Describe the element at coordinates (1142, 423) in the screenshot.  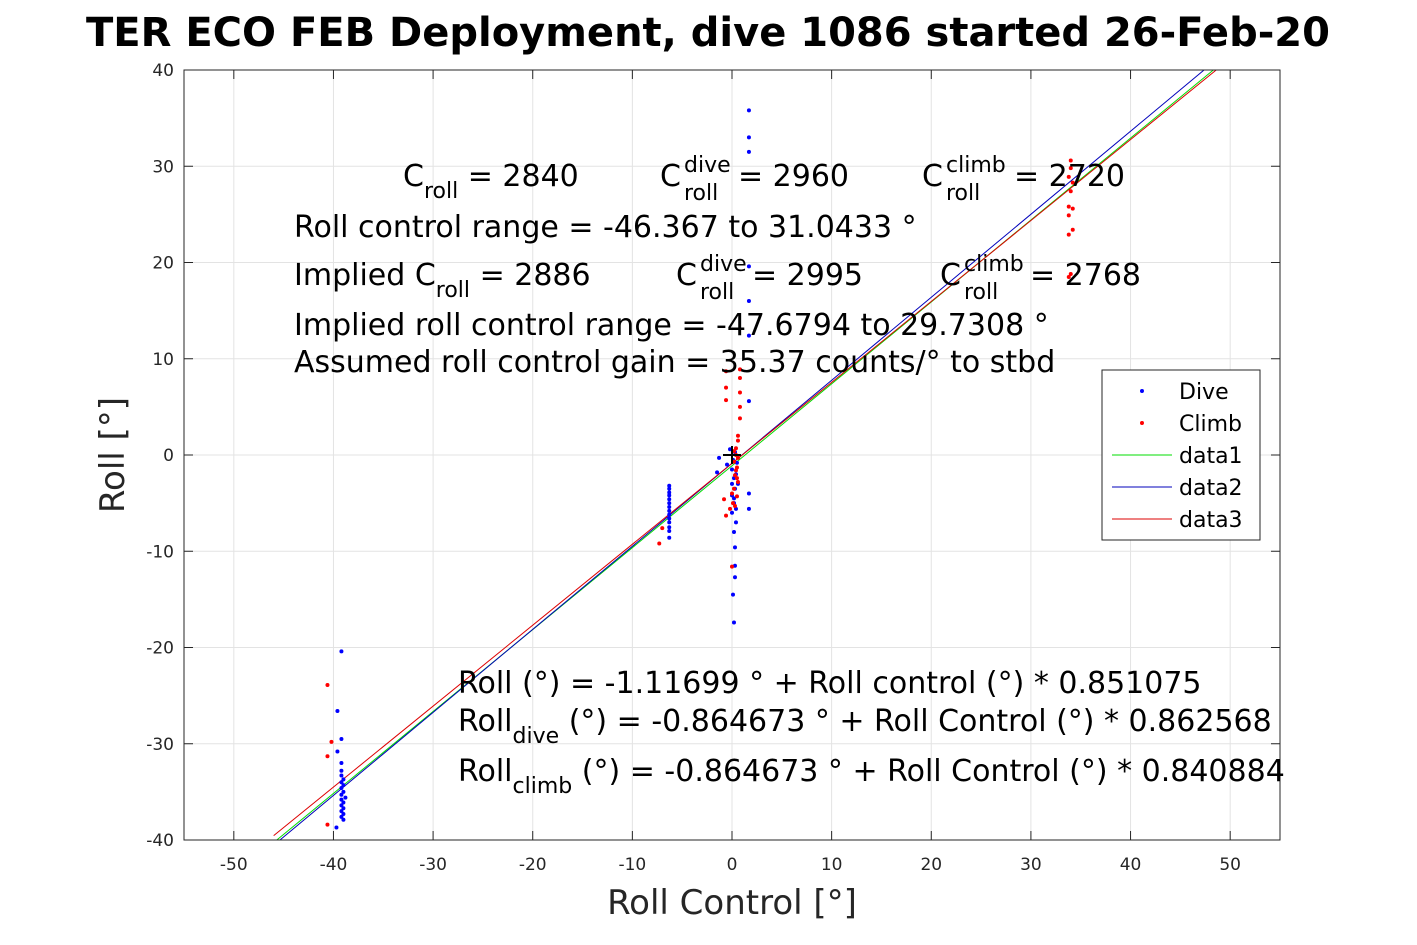
I see `legend-swatch-climb` at that location.